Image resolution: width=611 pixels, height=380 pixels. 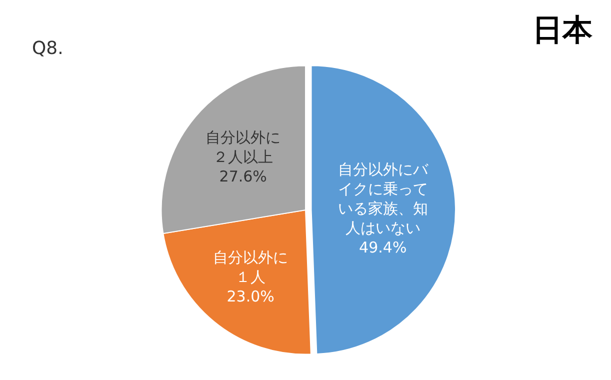 What do you see at coordinates (250, 297) in the screenshot?
I see `data-label: 23.0%` at bounding box center [250, 297].